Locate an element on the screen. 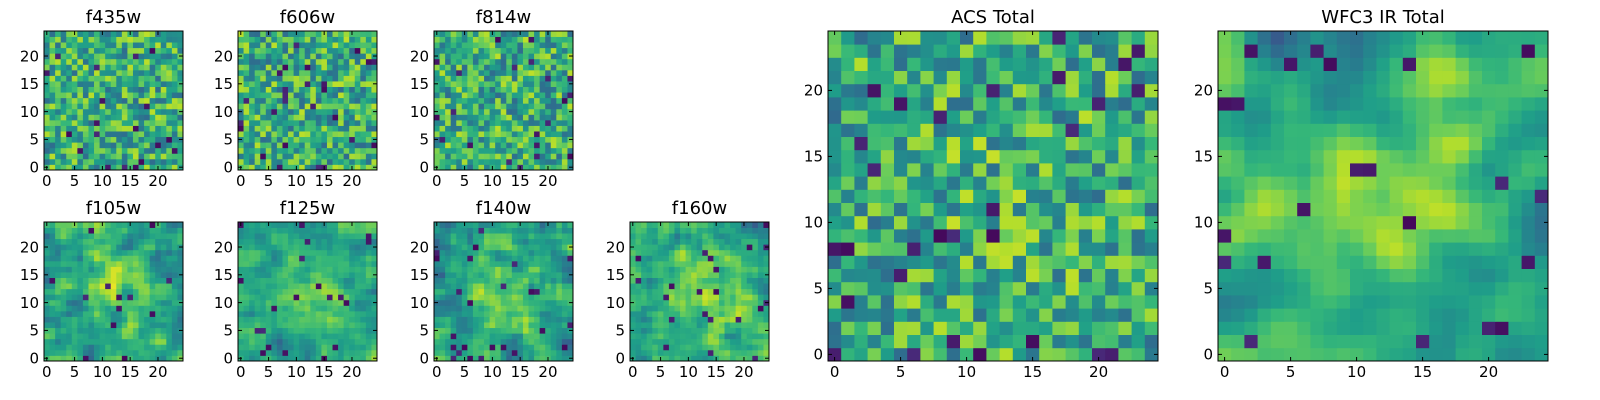 The height and width of the screenshot is (400, 1600). axes-frame is located at coordinates (503, 291).